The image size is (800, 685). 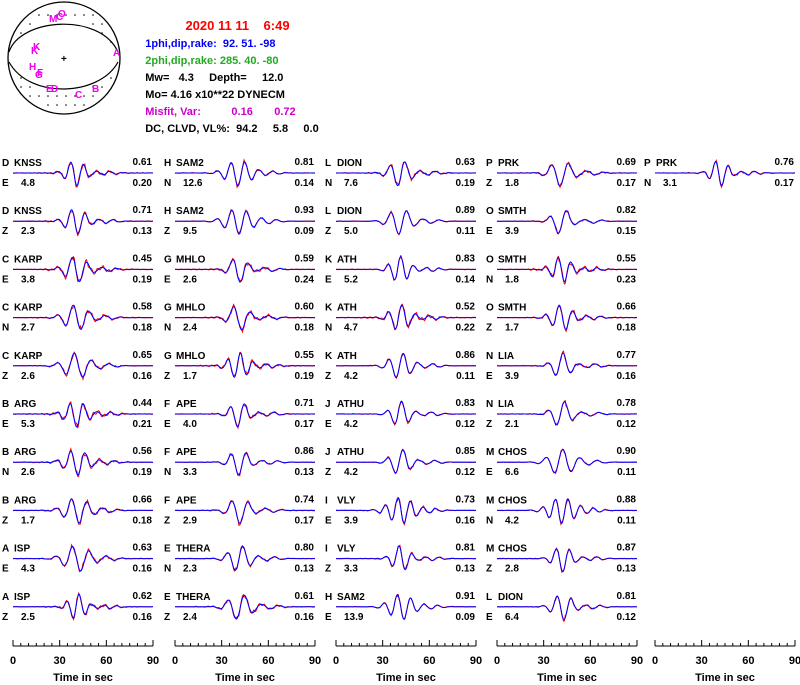 What do you see at coordinates (64, 58) in the screenshot?
I see `beachball-outline` at bounding box center [64, 58].